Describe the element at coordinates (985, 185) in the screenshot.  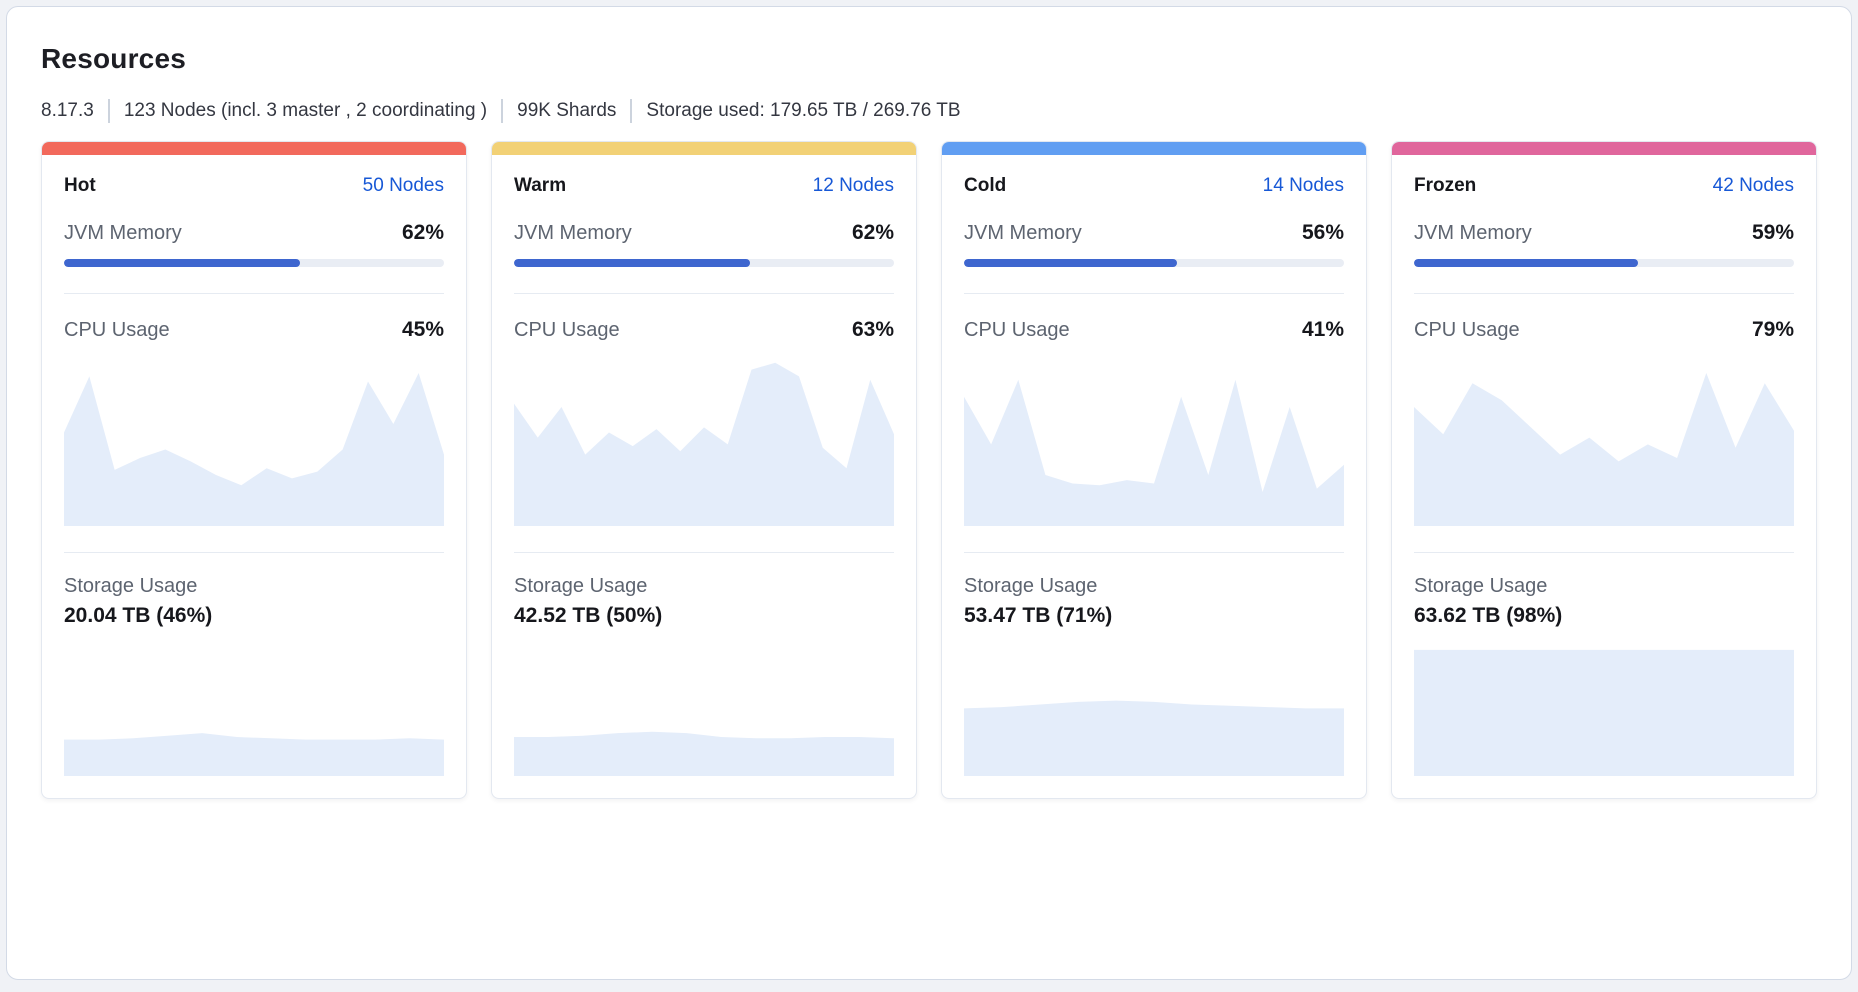
I see `tier-name: Cold` at that location.